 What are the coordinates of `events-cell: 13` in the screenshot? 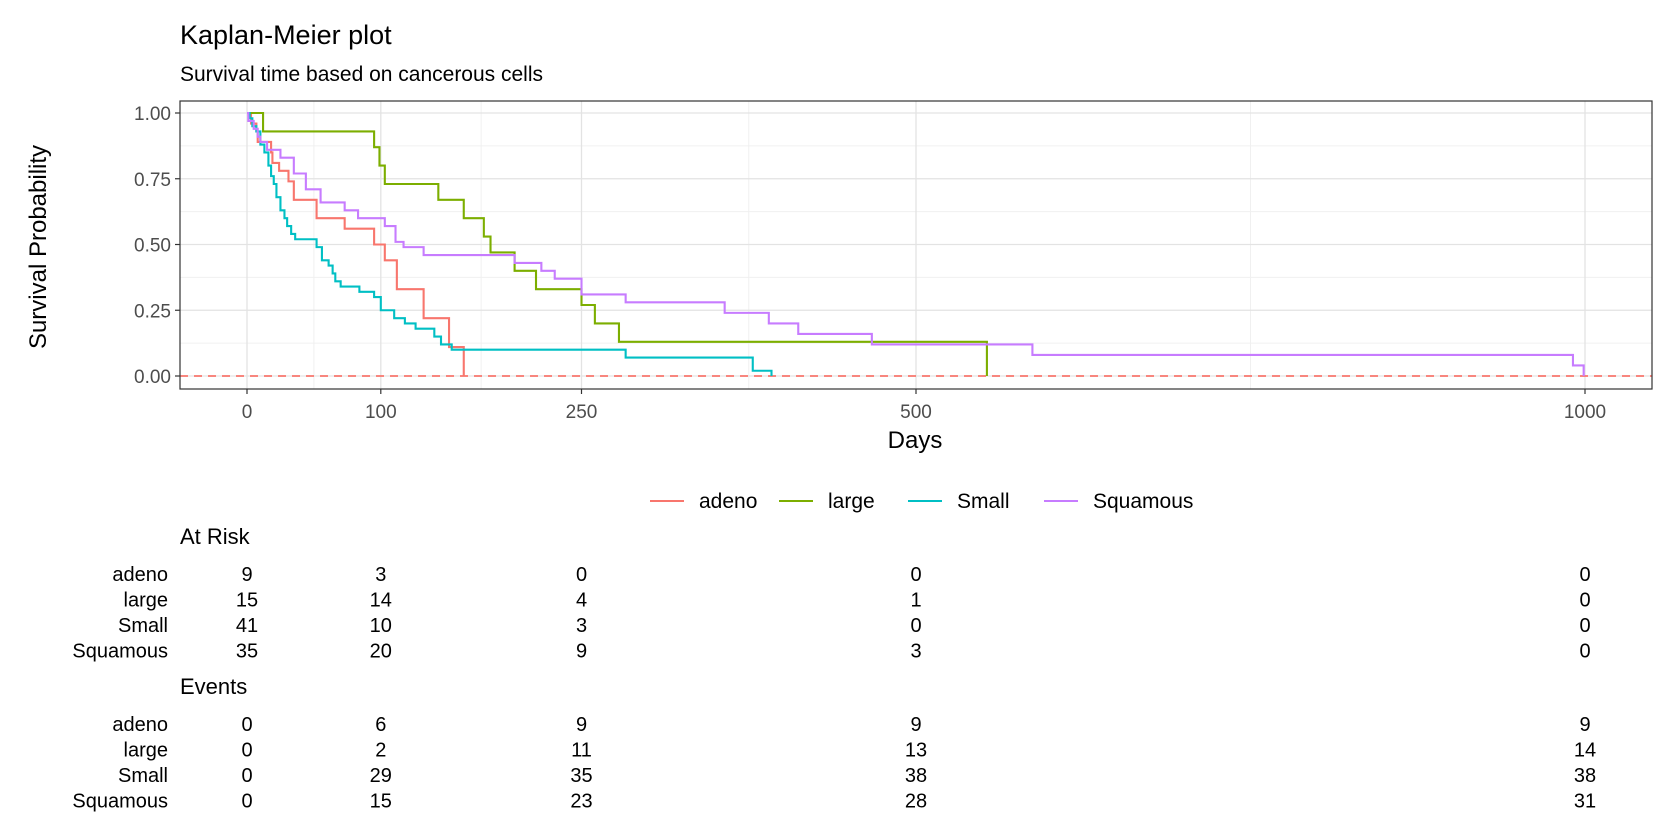 It's located at (916, 751).